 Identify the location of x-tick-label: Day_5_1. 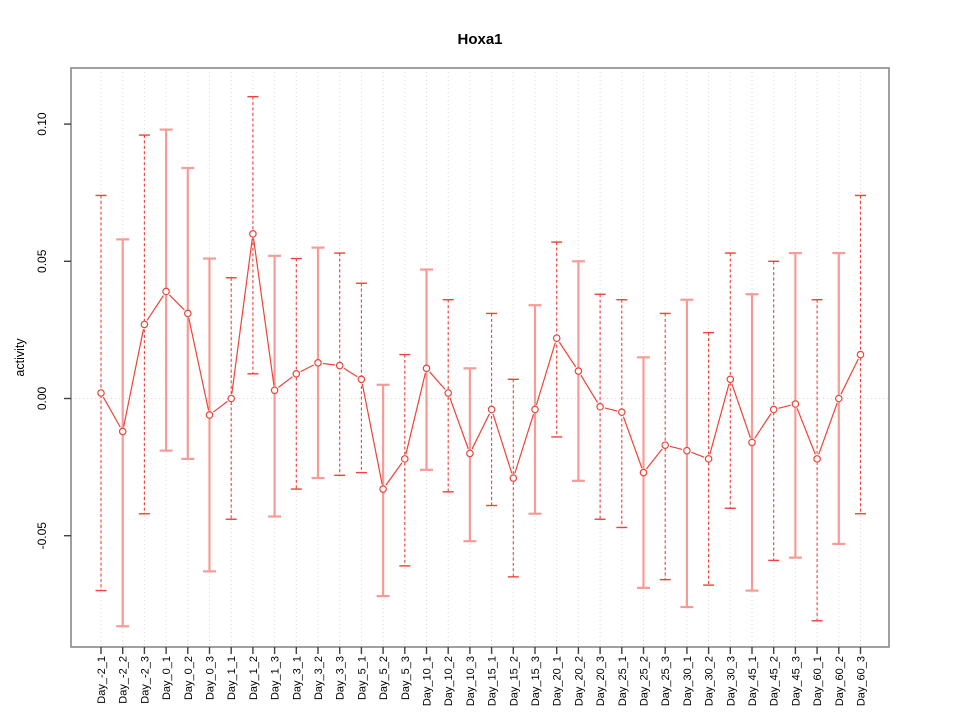
(362, 678).